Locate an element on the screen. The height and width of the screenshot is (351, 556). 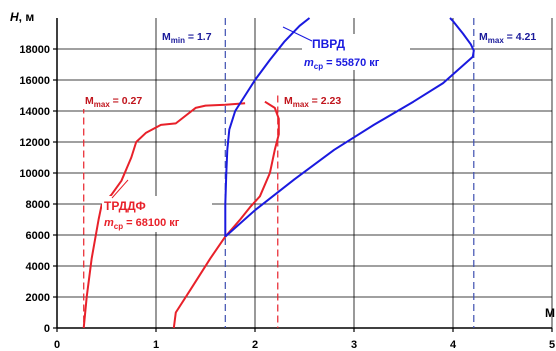
pvrd-annotation: ПВРД mср = 55870 кг is located at coordinates (346, 48).